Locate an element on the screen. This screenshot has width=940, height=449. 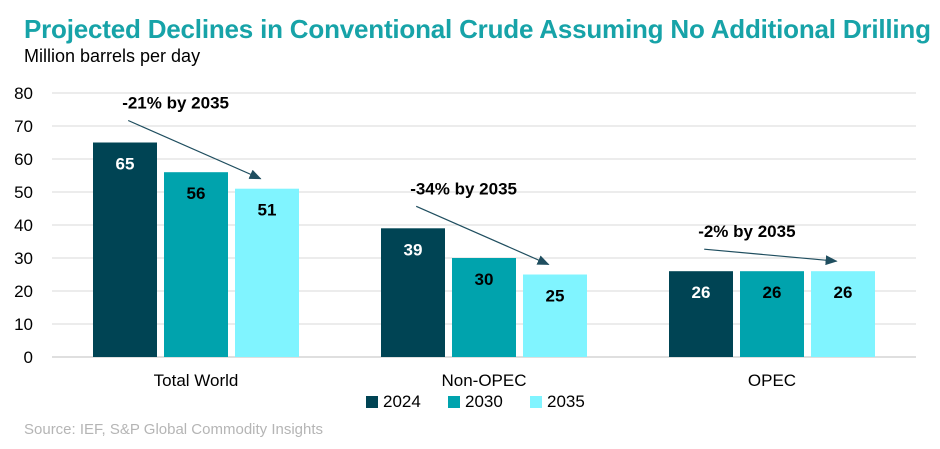
y-tick-label: 40 is located at coordinates (23, 225).